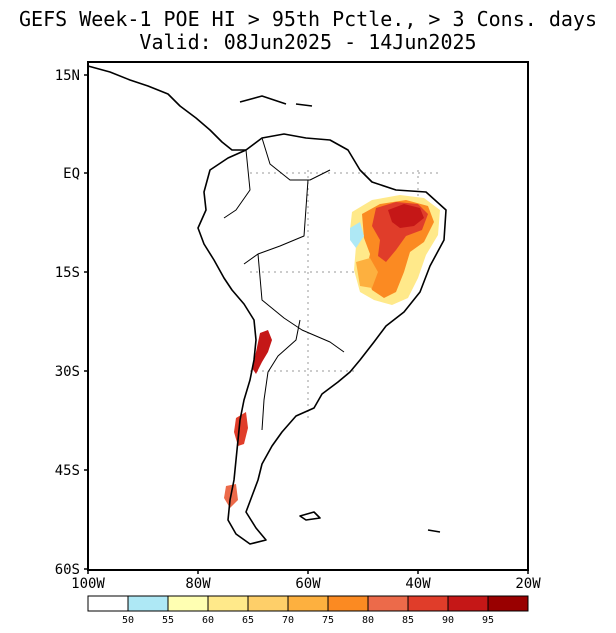 The image size is (616, 633). Describe the element at coordinates (488, 620) in the screenshot. I see `legend-label: 95` at that location.